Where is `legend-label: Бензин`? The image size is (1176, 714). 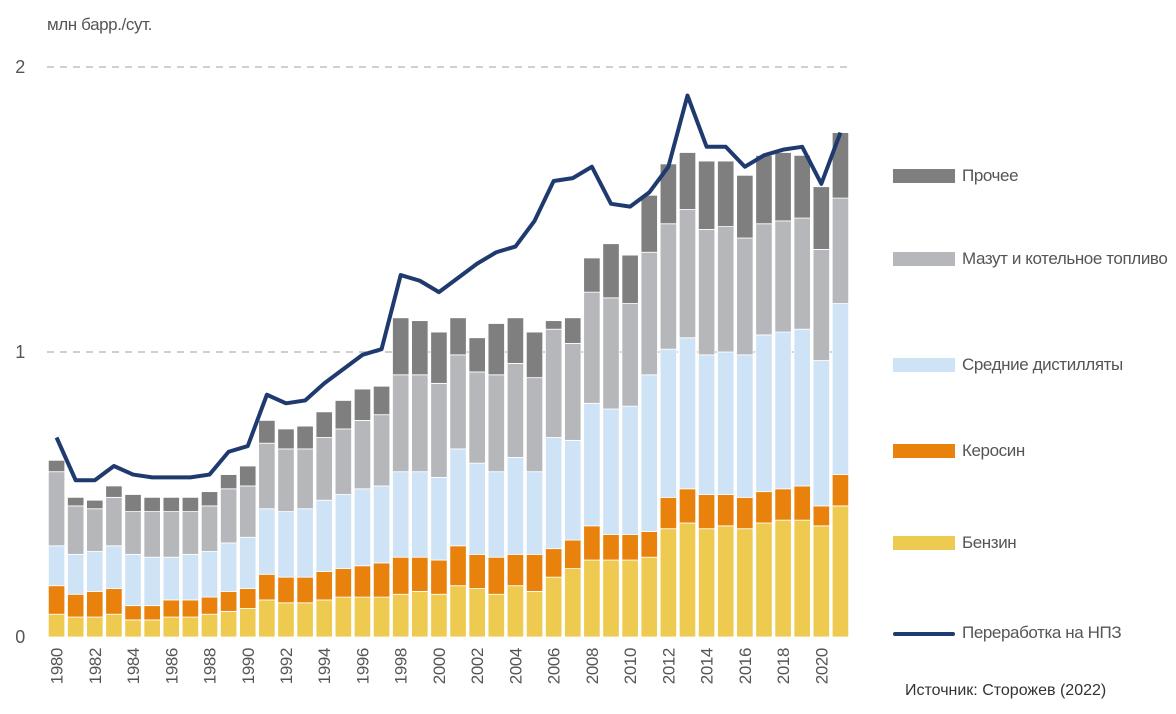
legend-label: Бензин is located at coordinates (989, 542).